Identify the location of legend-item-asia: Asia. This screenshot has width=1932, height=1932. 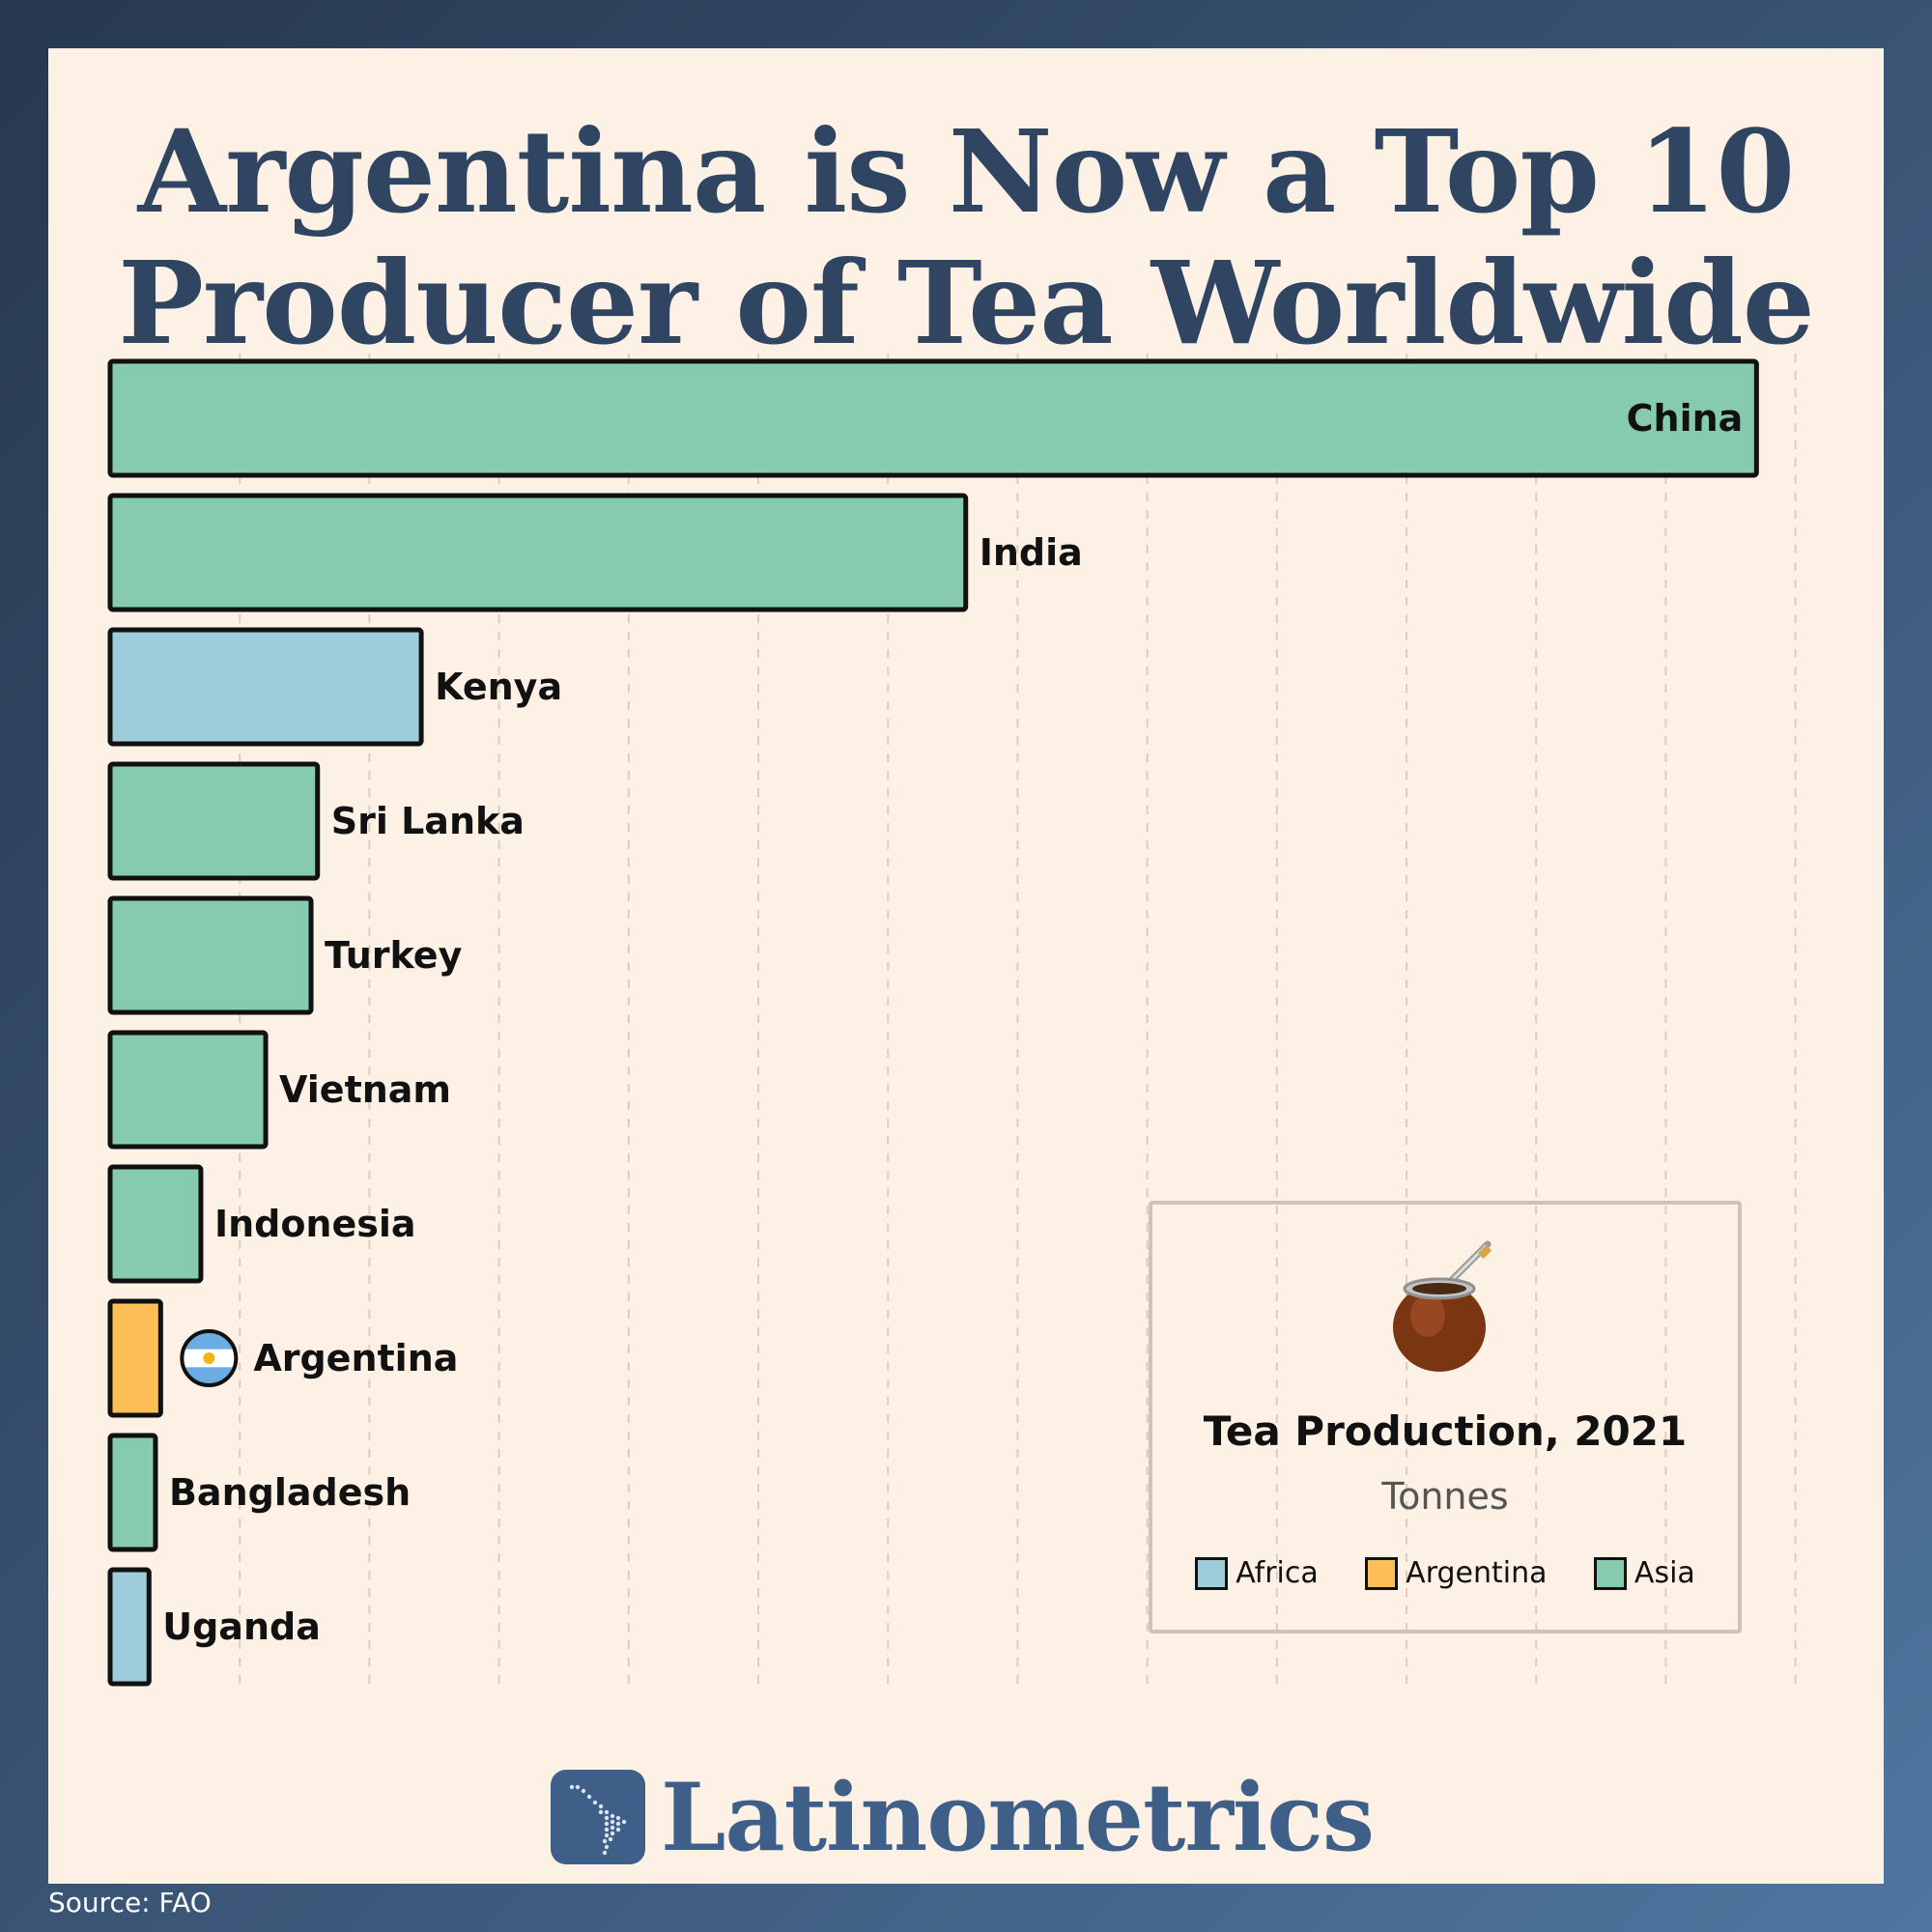
(1644, 1573).